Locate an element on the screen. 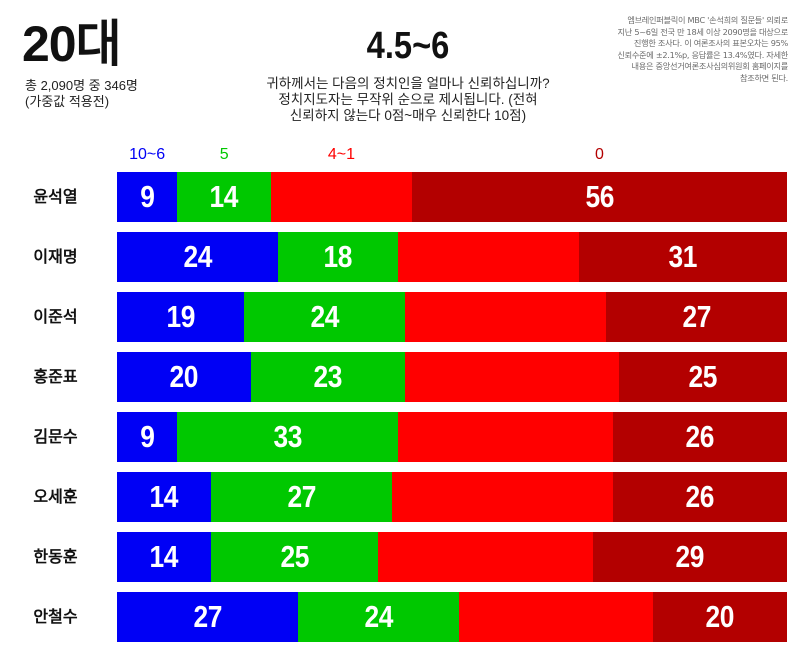 The width and height of the screenshot is (800, 660). segment-score-0: 25 is located at coordinates (703, 377).